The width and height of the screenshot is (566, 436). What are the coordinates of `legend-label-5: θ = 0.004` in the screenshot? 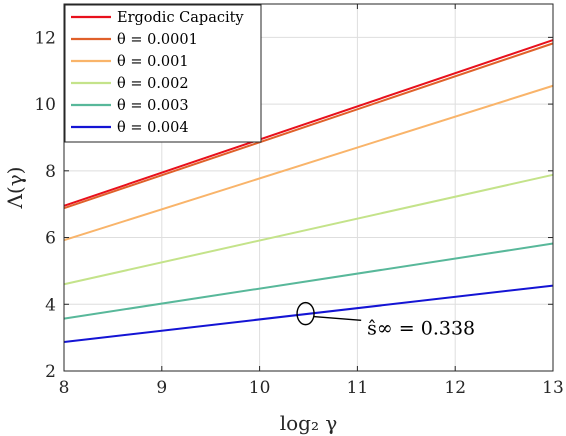 It's located at (153, 128).